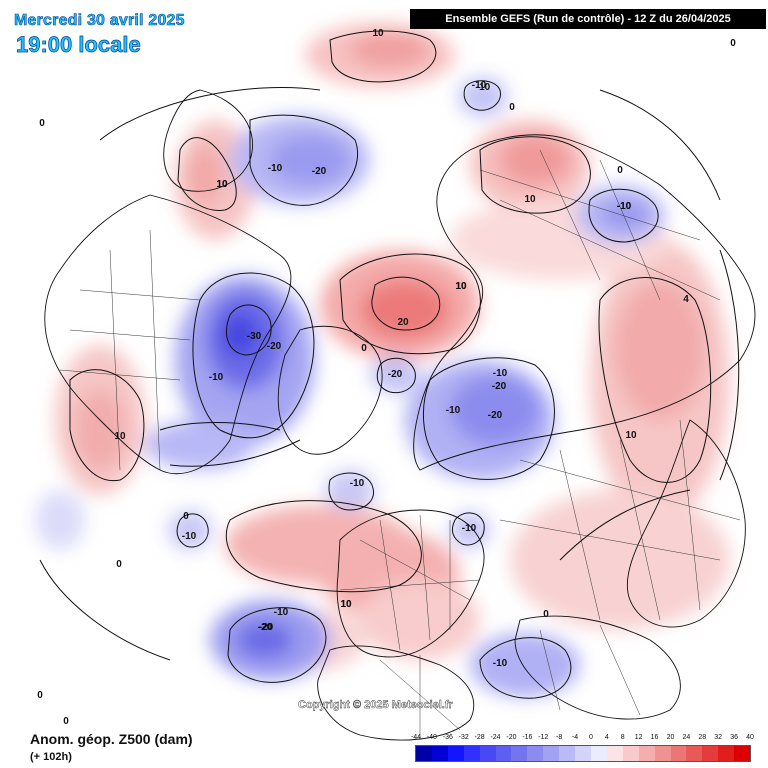  I want to click on contour-label: -30, so click(254, 336).